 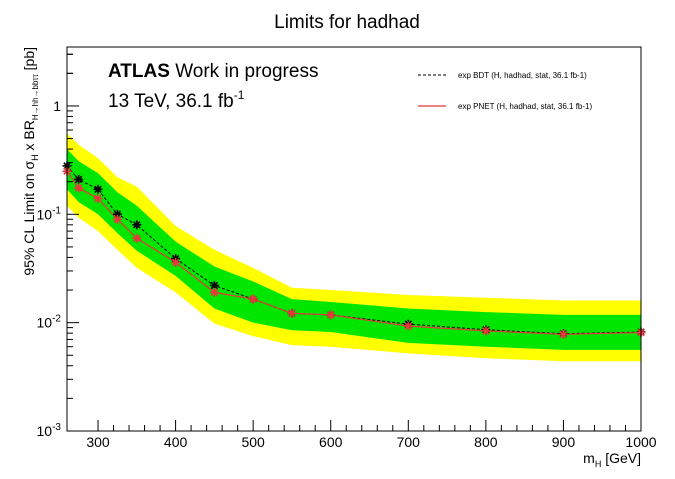 I want to click on y-axis-label: 95% CL Limit on σH x BRH→hh→bbττ [pb], so click(x=30, y=161).